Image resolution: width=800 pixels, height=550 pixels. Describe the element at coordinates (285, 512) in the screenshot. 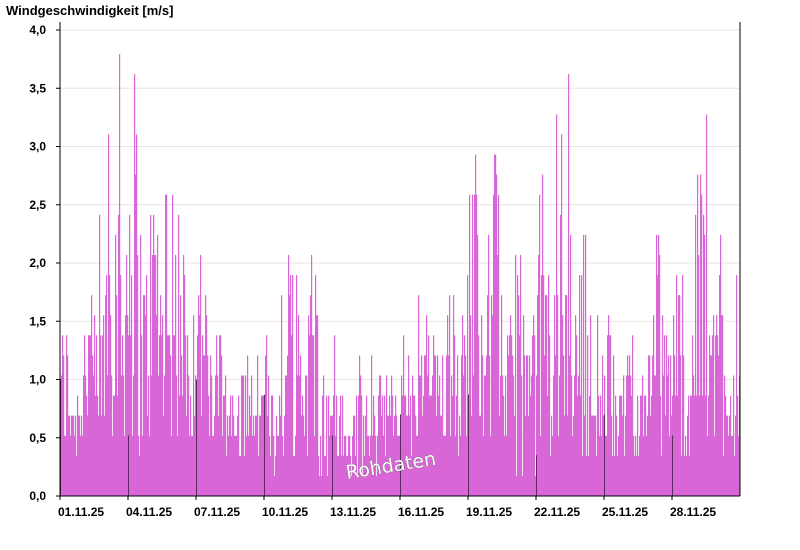

I see `x-tick-label: 10.11.25` at that location.